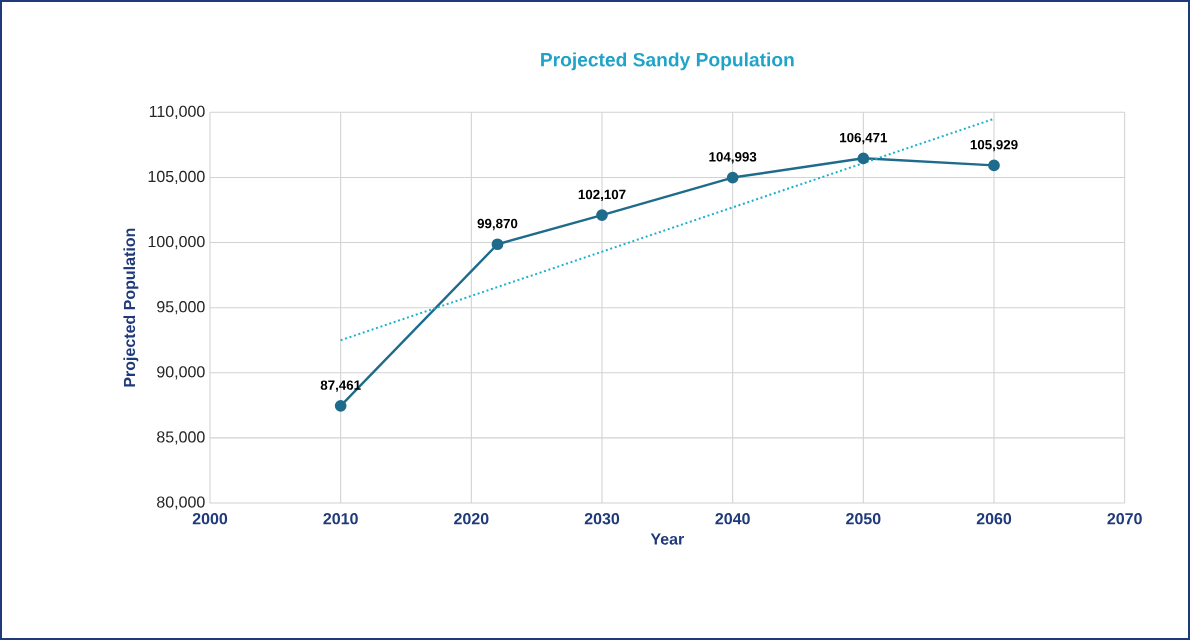 The height and width of the screenshot is (640, 1190). Describe the element at coordinates (210, 519) in the screenshot. I see `x-tick-label: 2000` at that location.